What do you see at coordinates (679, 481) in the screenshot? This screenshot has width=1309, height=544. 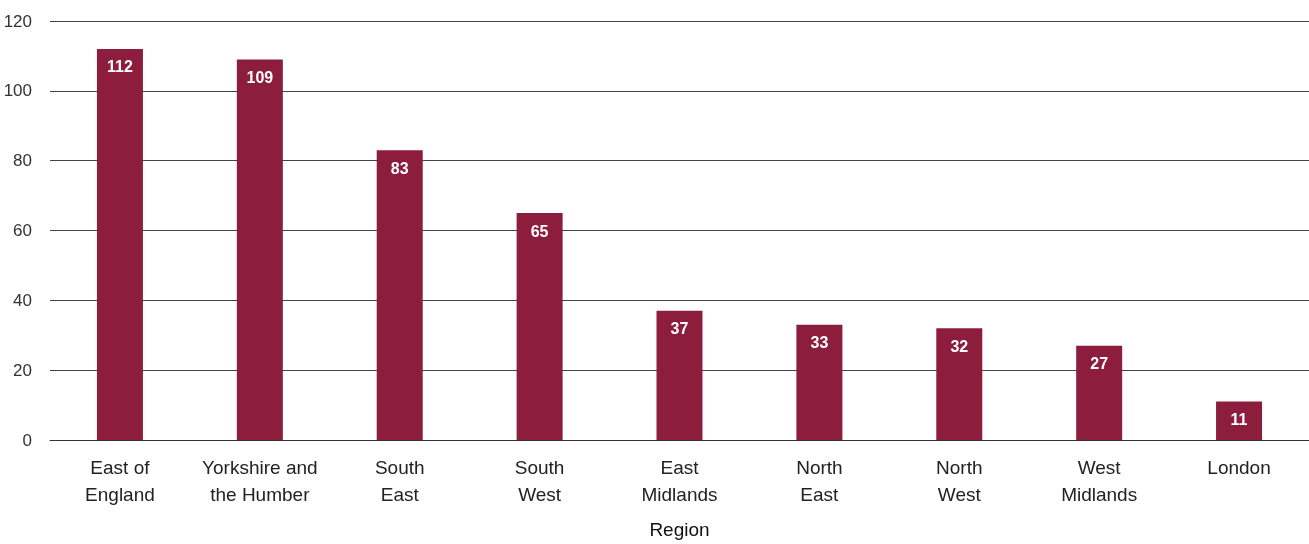 I see `x-tick-label: East Midlands` at bounding box center [679, 481].